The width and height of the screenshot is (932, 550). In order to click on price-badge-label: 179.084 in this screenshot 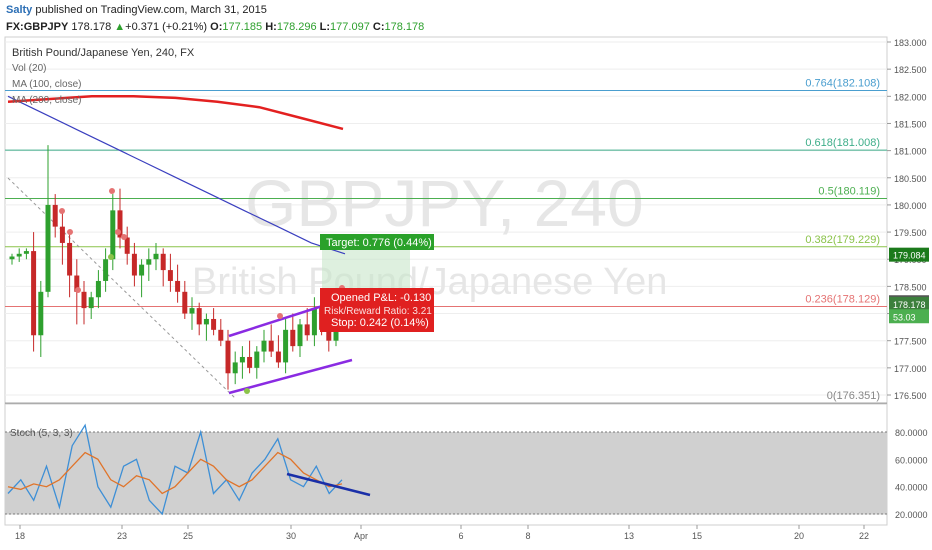, I will do `click(909, 256)`.